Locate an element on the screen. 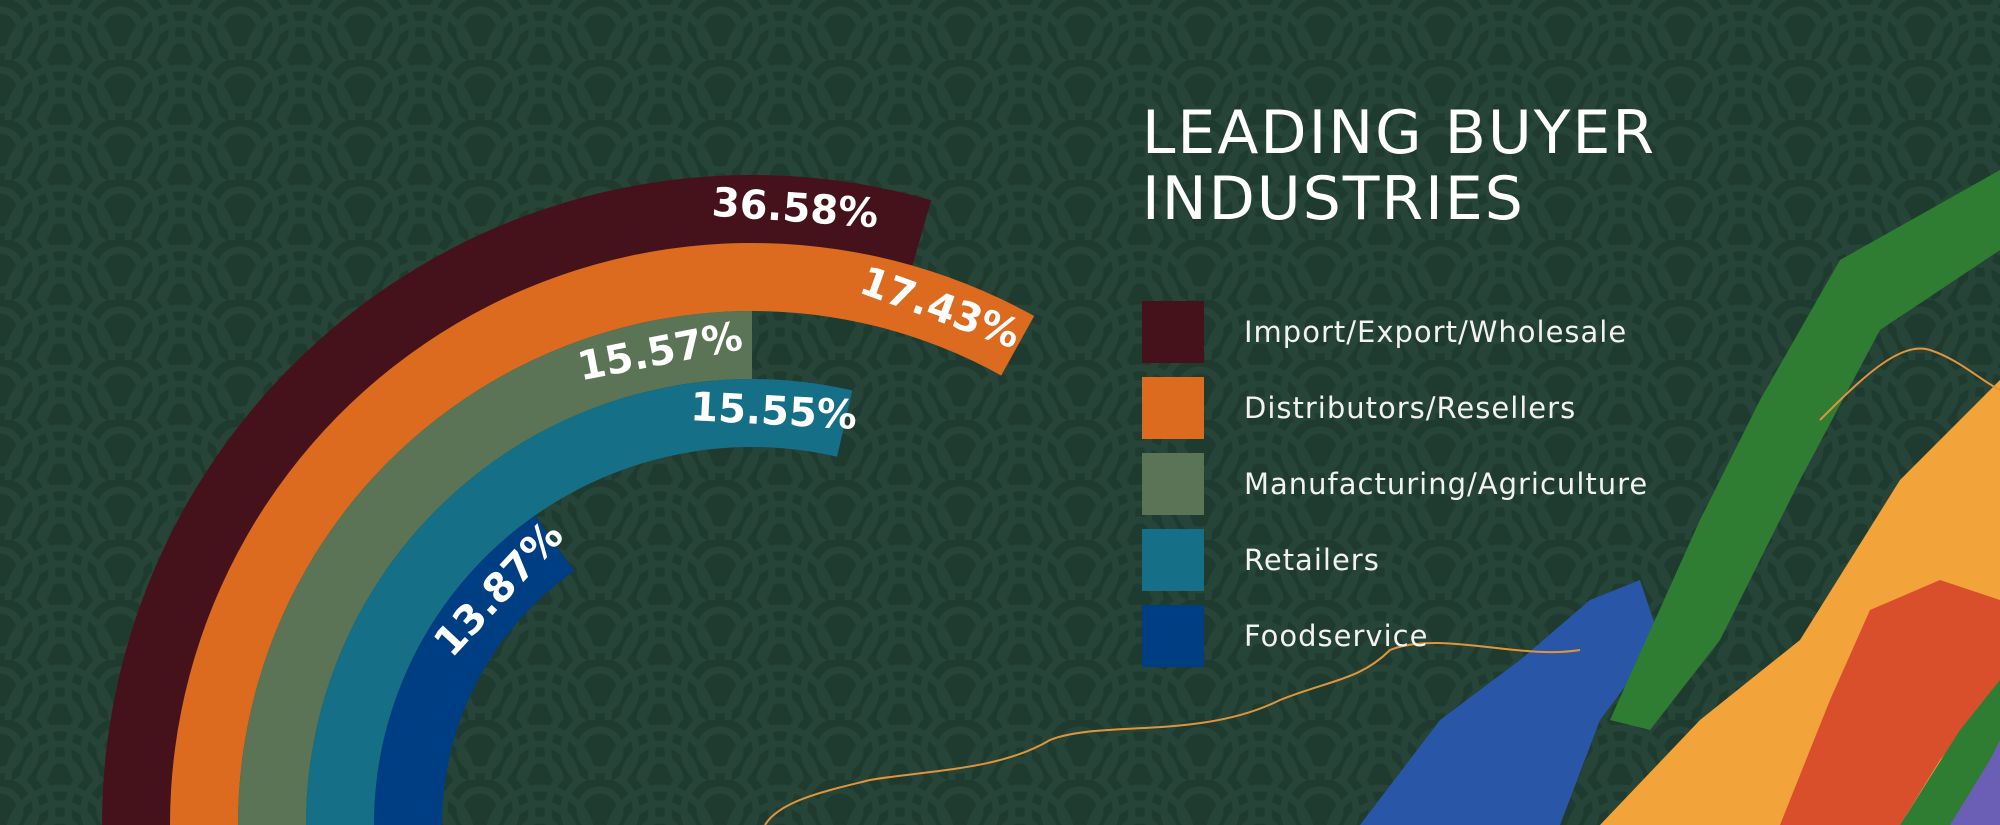 Image resolution: width=2000 pixels, height=825 pixels. title-line-2: INDUSTRIES is located at coordinates (1333, 199).